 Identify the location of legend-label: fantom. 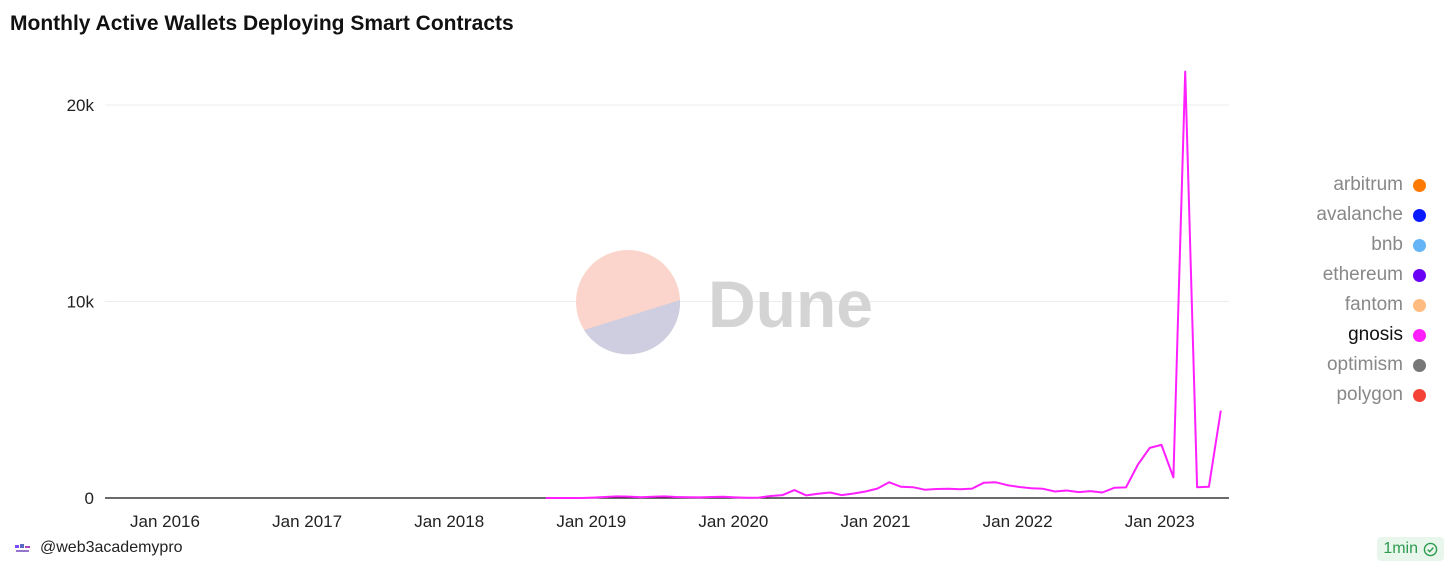
(1373, 304).